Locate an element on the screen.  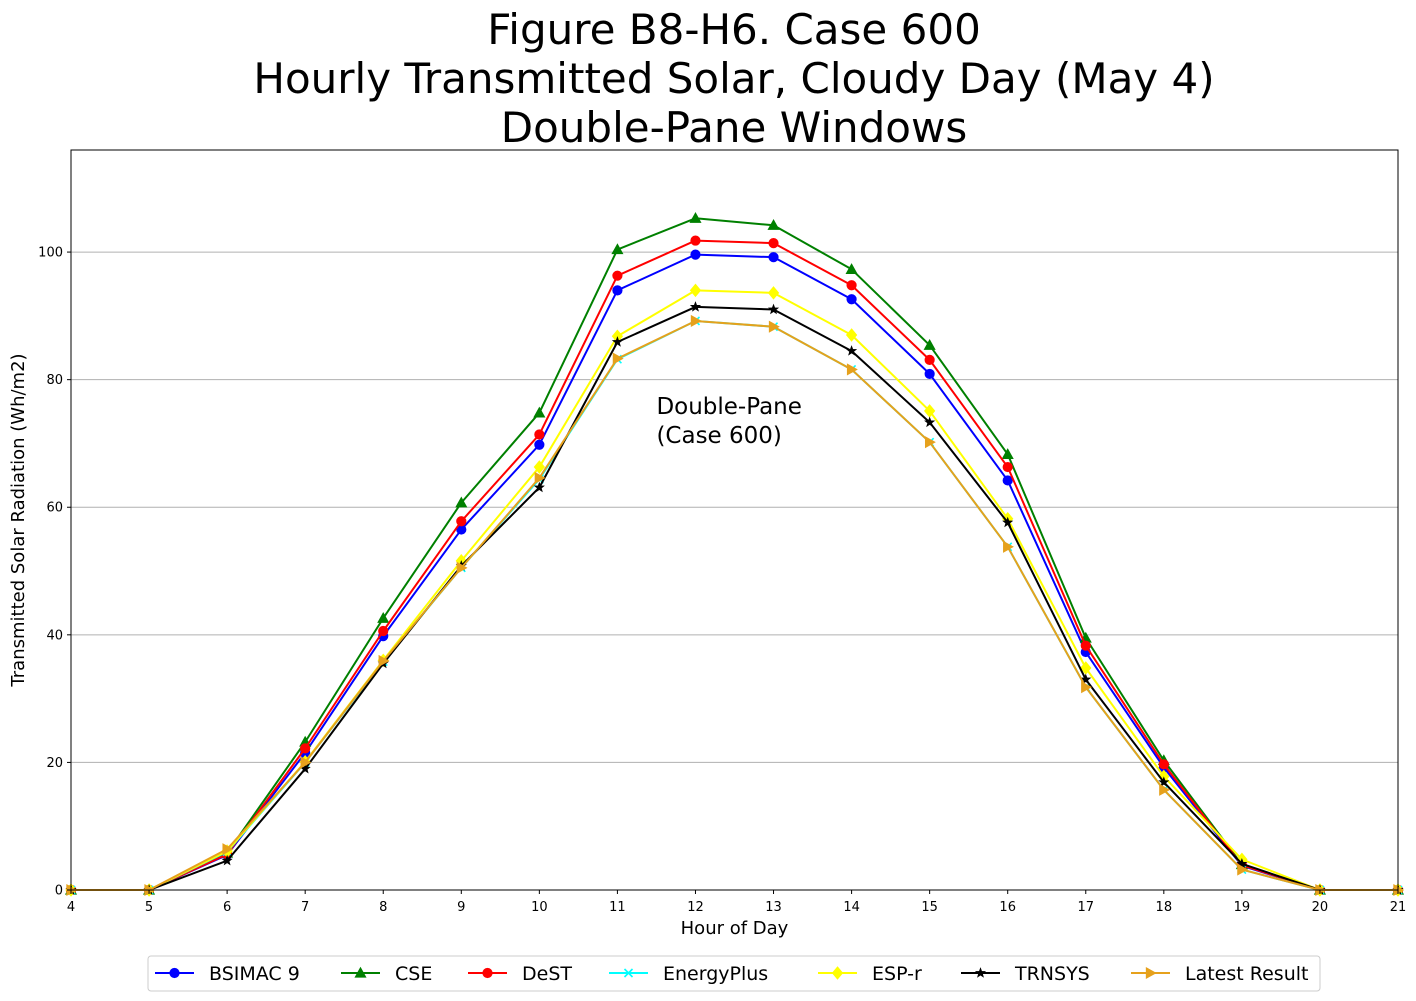
annotation-line: Double-Pane is located at coordinates (728, 407).